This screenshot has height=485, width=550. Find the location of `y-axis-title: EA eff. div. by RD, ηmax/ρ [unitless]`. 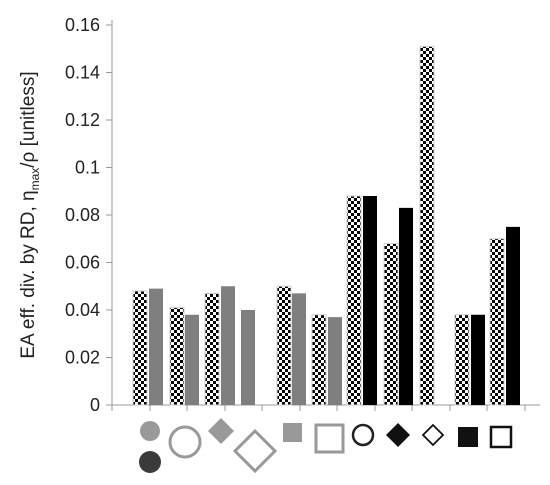

y-axis-title: EA eff. div. by RD, ηmax/ρ [unitless] is located at coordinates (30, 214).